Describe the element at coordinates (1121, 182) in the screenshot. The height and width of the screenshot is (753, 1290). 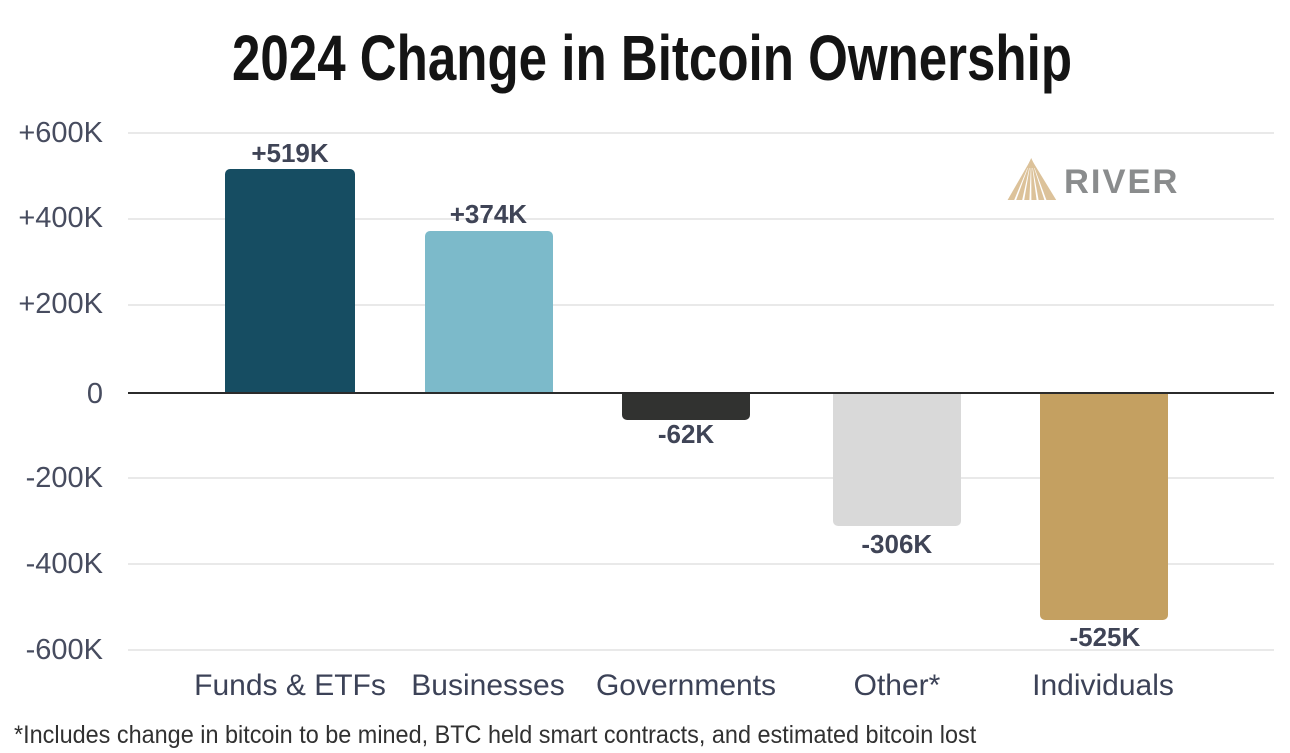
I see `svg-text: RIVER` at that location.